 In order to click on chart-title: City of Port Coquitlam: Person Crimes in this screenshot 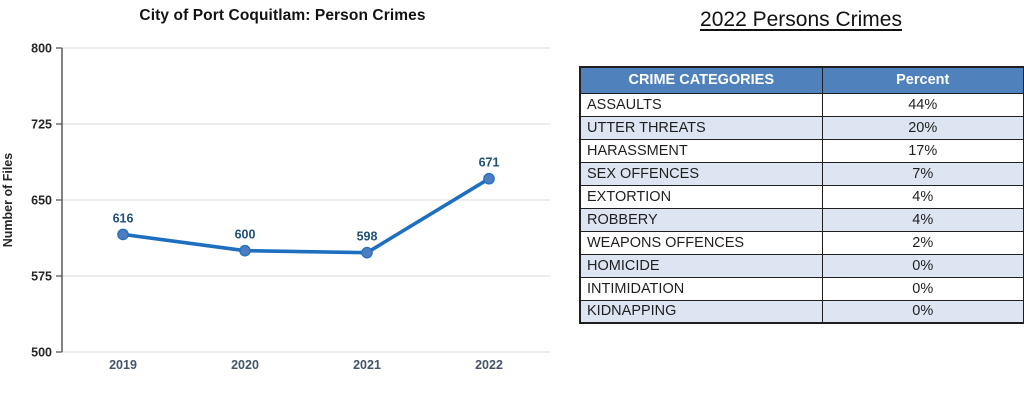, I will do `click(282, 15)`.